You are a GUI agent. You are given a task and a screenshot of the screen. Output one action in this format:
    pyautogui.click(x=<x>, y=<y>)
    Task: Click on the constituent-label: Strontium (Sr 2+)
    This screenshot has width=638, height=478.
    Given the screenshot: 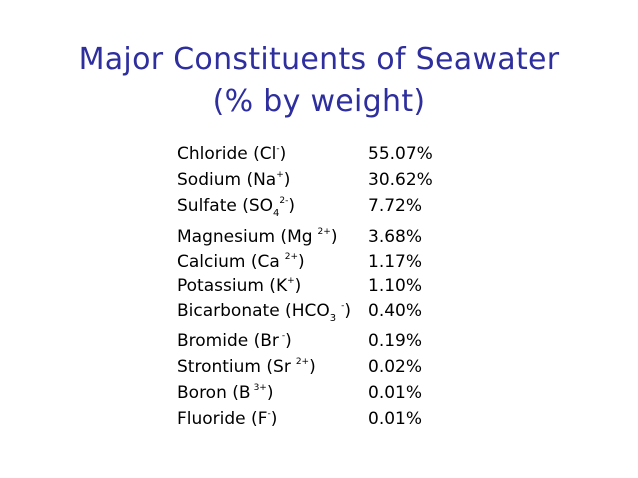 What is the action you would take?
    pyautogui.click(x=246, y=367)
    